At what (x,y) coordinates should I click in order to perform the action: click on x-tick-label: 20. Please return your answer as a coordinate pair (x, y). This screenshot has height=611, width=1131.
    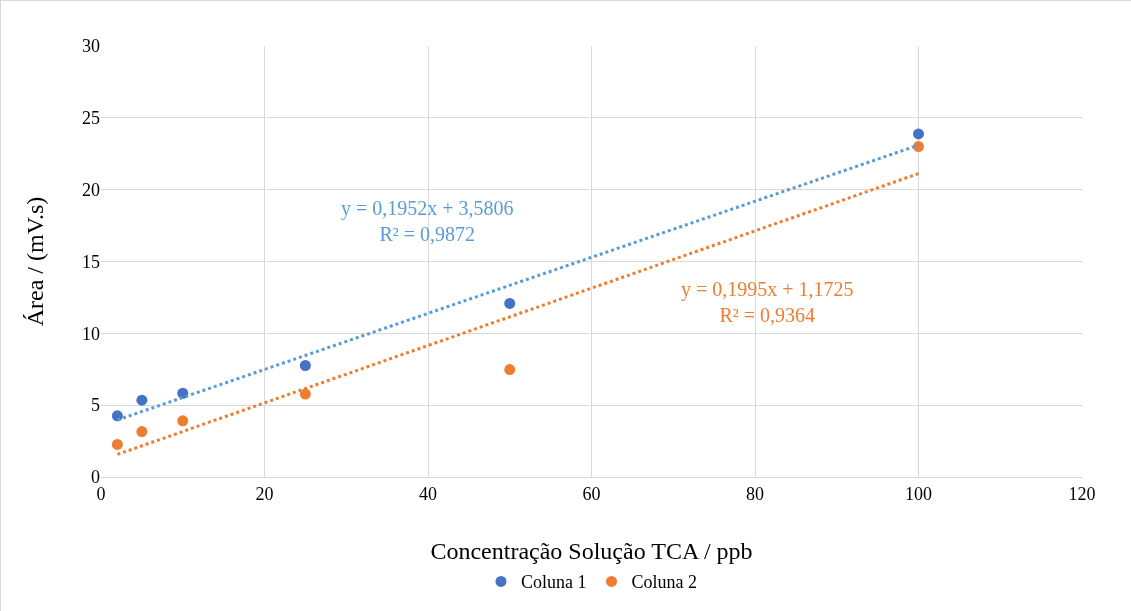
    Looking at the image, I should click on (264, 493).